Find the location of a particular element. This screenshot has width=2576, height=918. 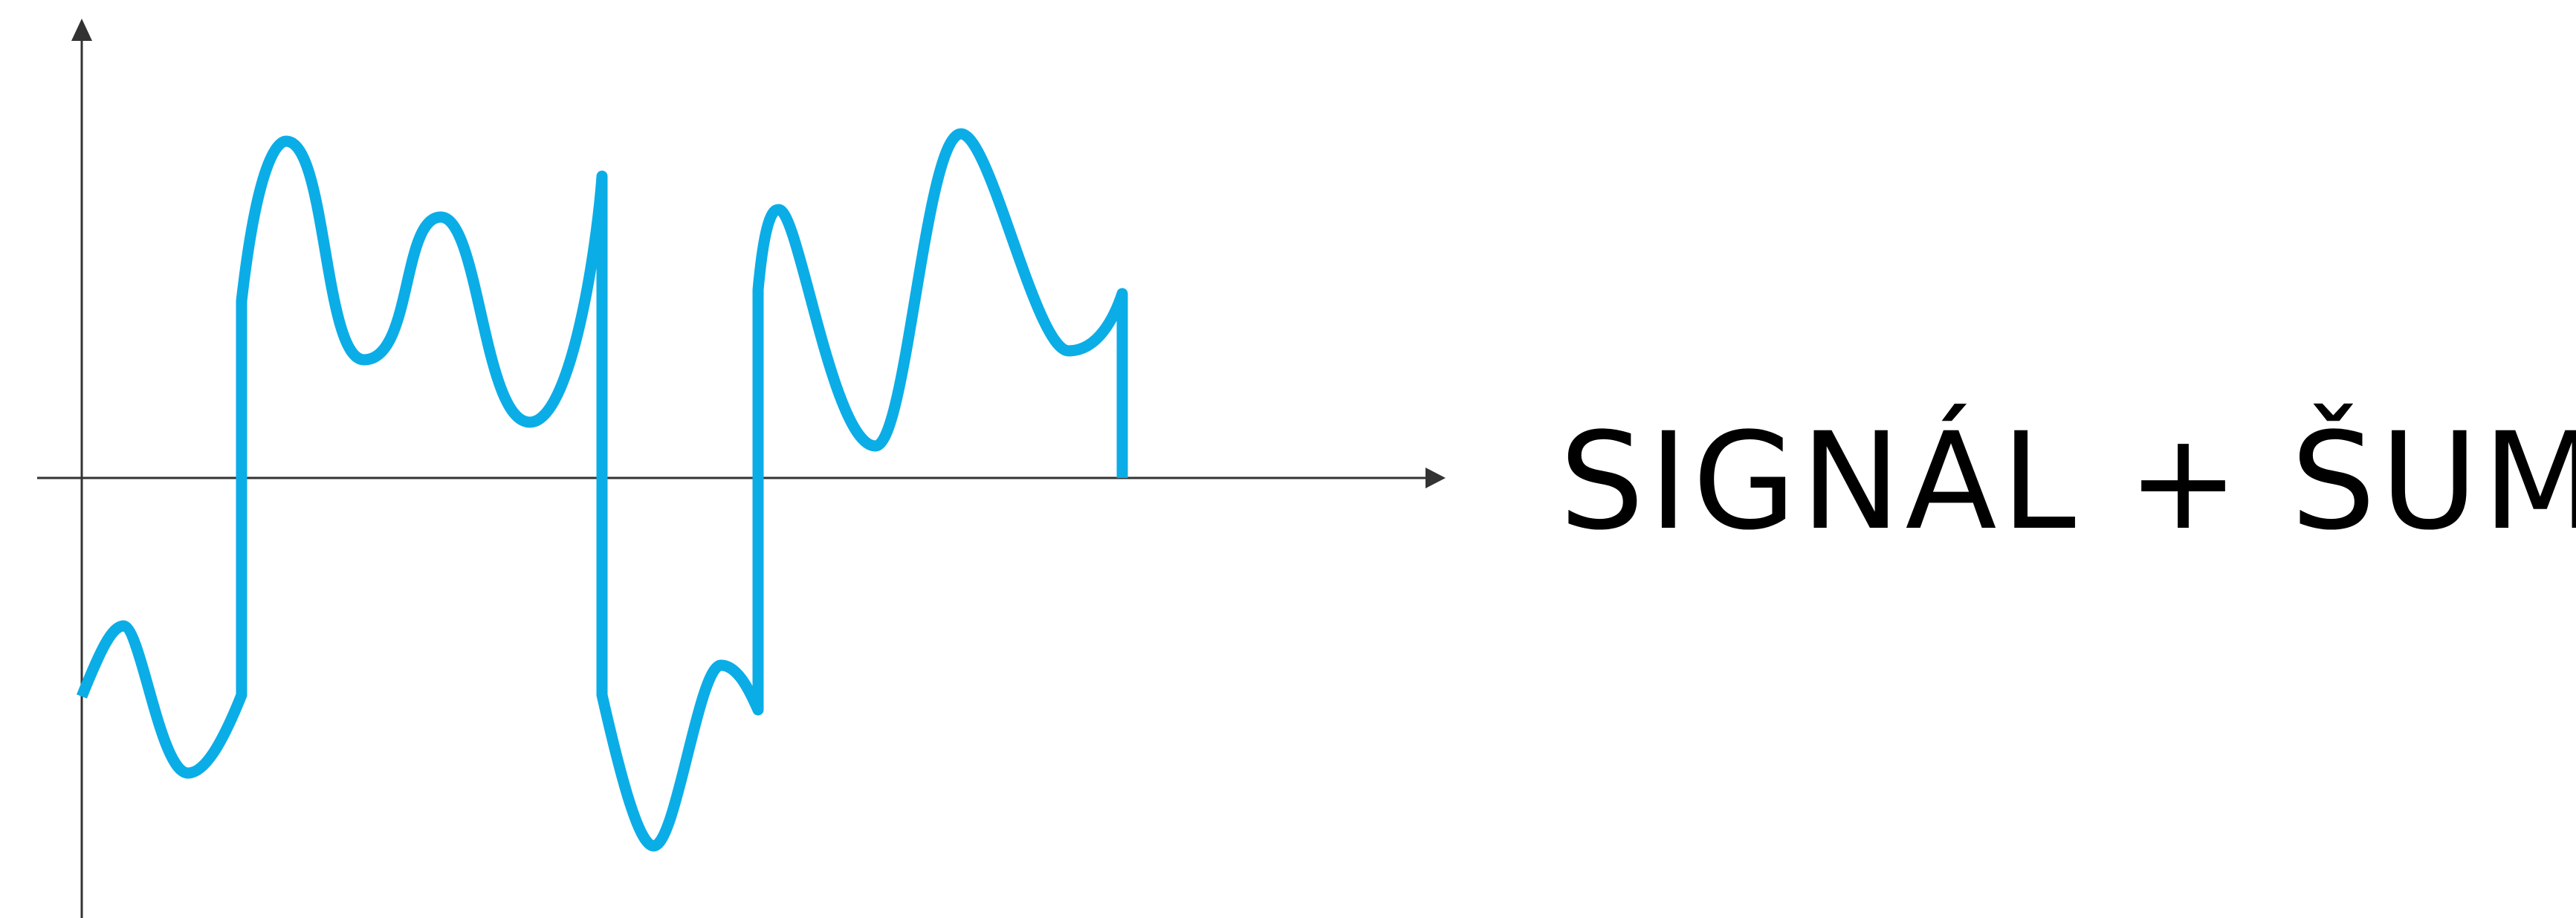

signal-noise-label: SIGNÁL + ŠUM is located at coordinates (2067, 481).